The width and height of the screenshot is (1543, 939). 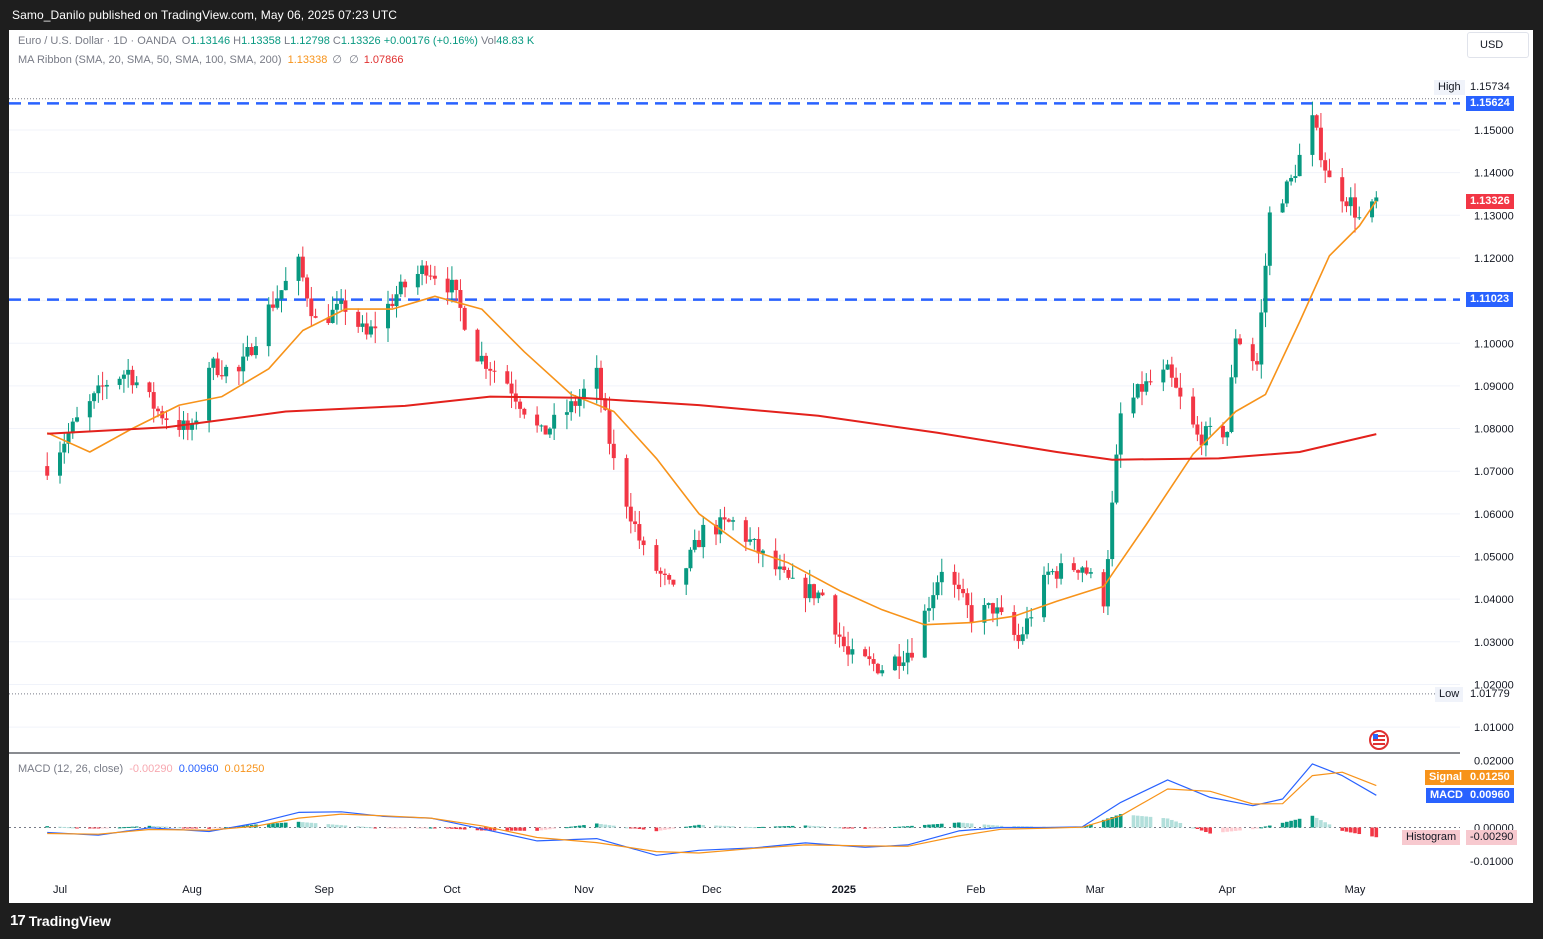 I want to click on sma200-line, so click(x=712, y=428).